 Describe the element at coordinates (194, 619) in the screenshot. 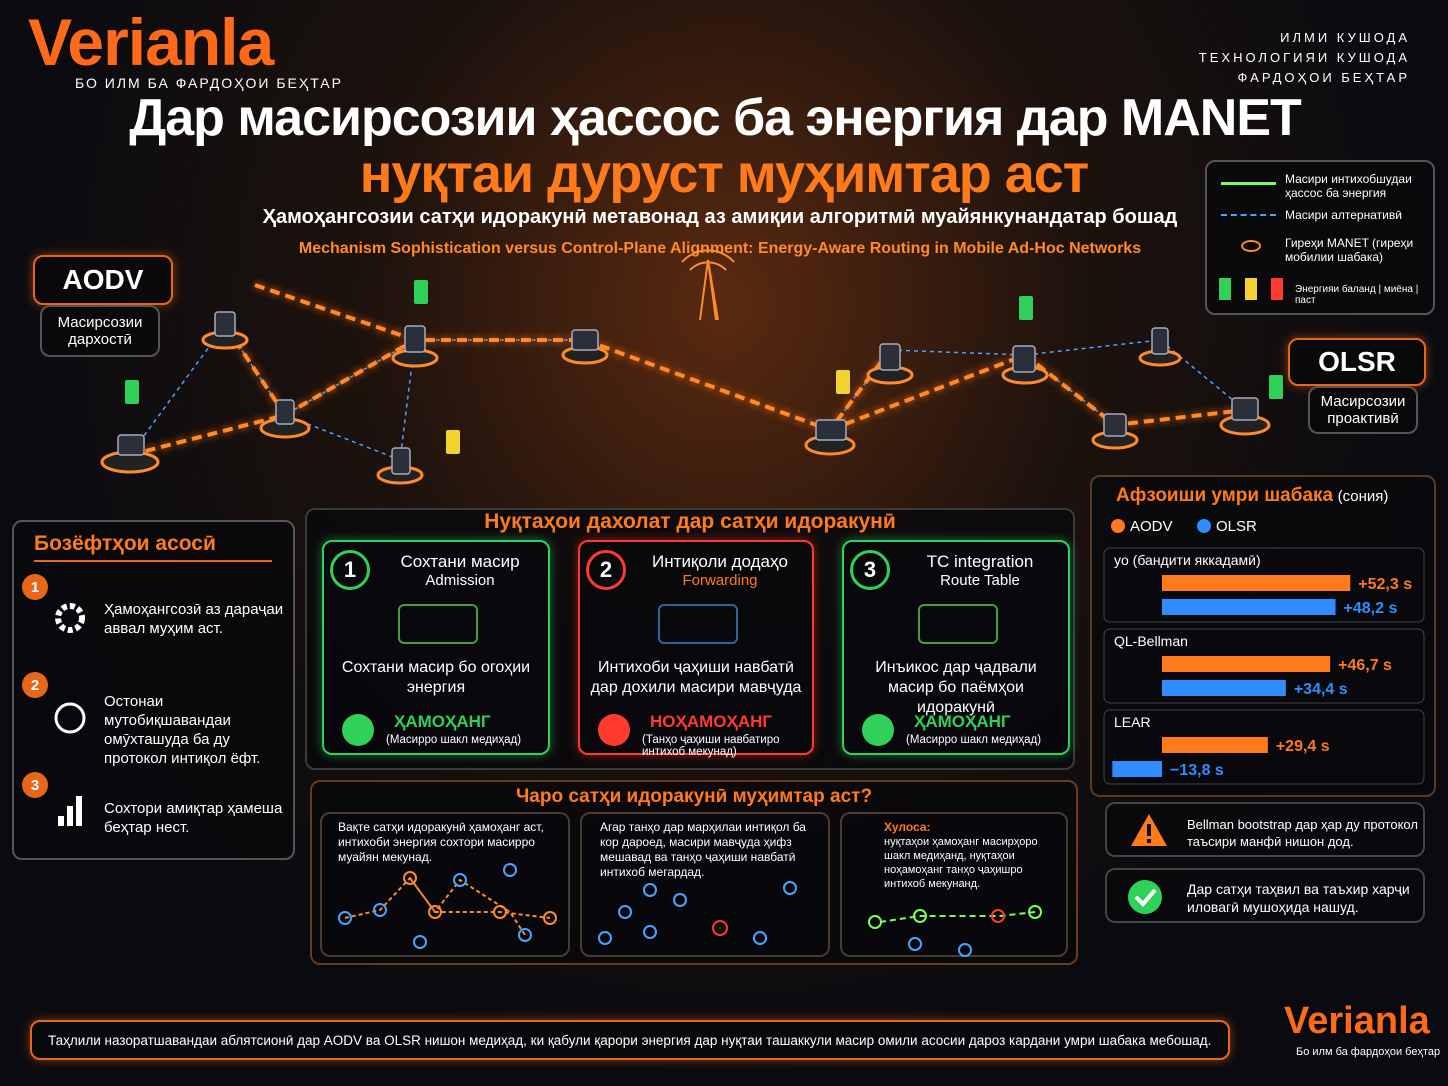

I see `finding-text: Ҳамоҳангсозӣ аз дараҷаи аввал муҳим аст.` at that location.